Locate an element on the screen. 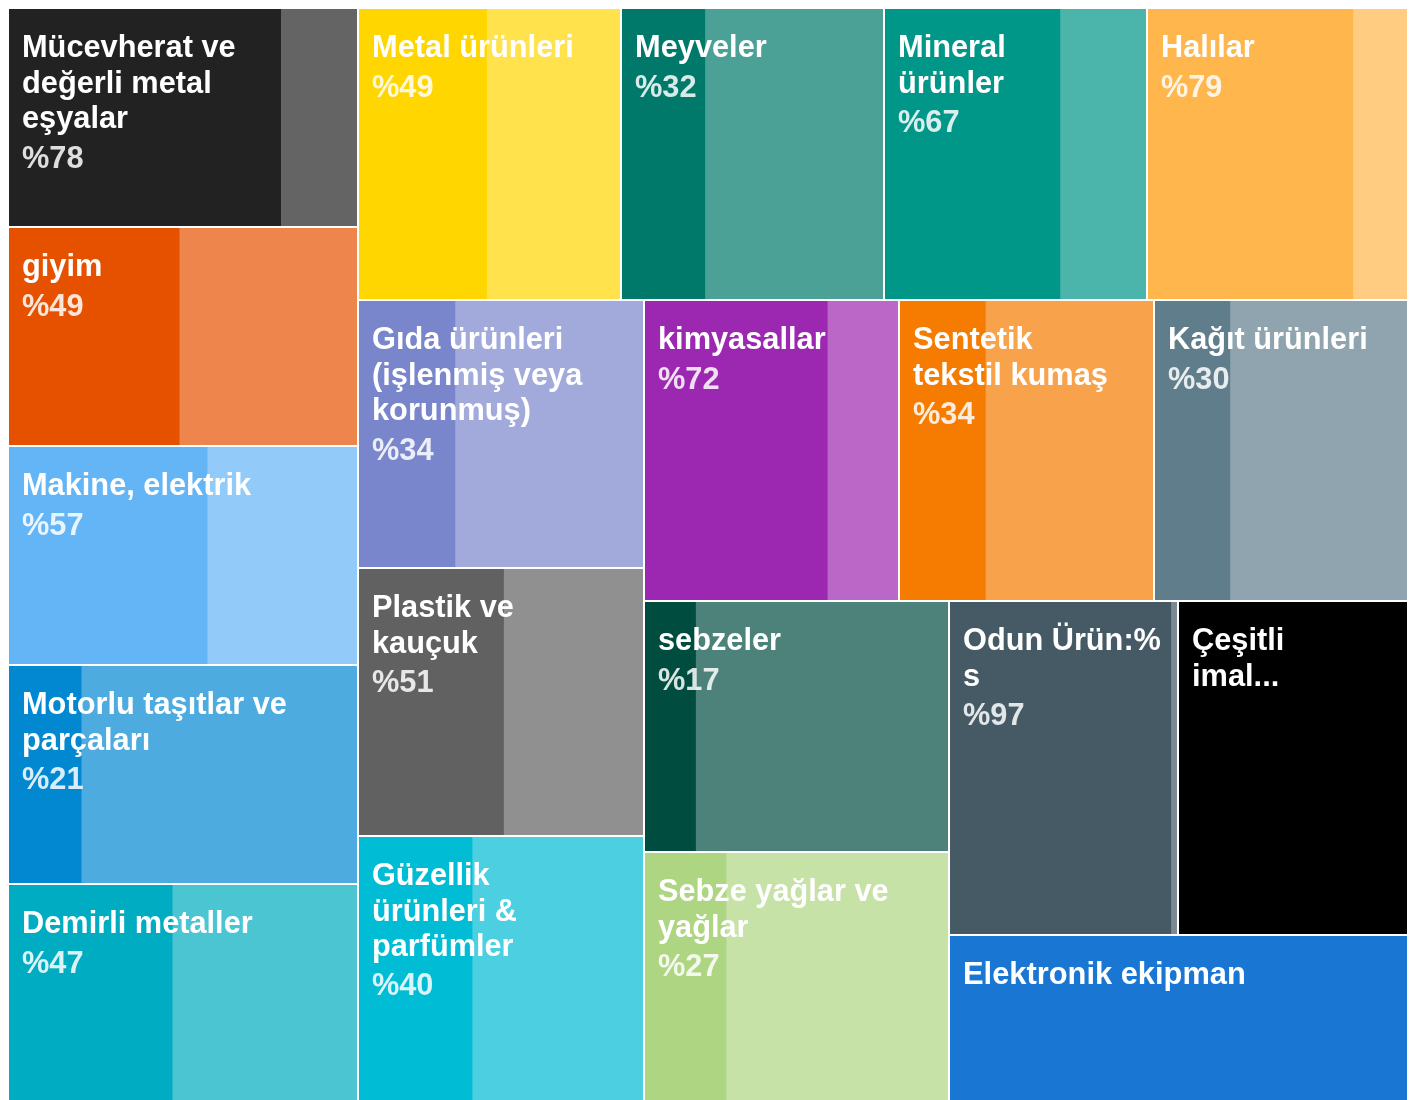  category-label: Plastik ve kauçuk is located at coordinates (443, 624).